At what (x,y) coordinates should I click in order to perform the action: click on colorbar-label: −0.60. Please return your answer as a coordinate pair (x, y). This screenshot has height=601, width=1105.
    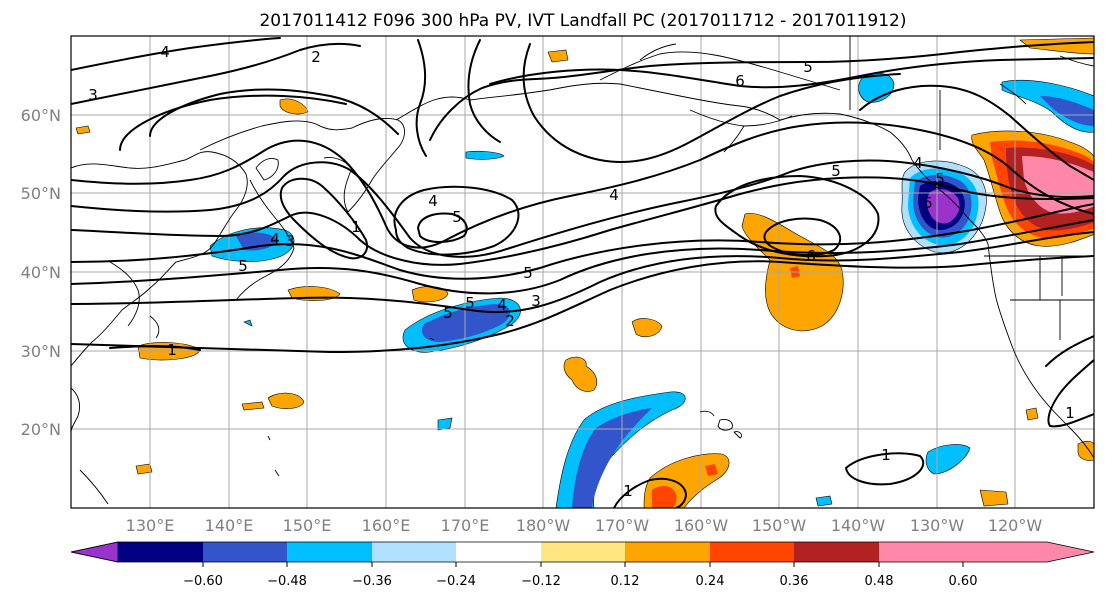
    Looking at the image, I should click on (203, 581).